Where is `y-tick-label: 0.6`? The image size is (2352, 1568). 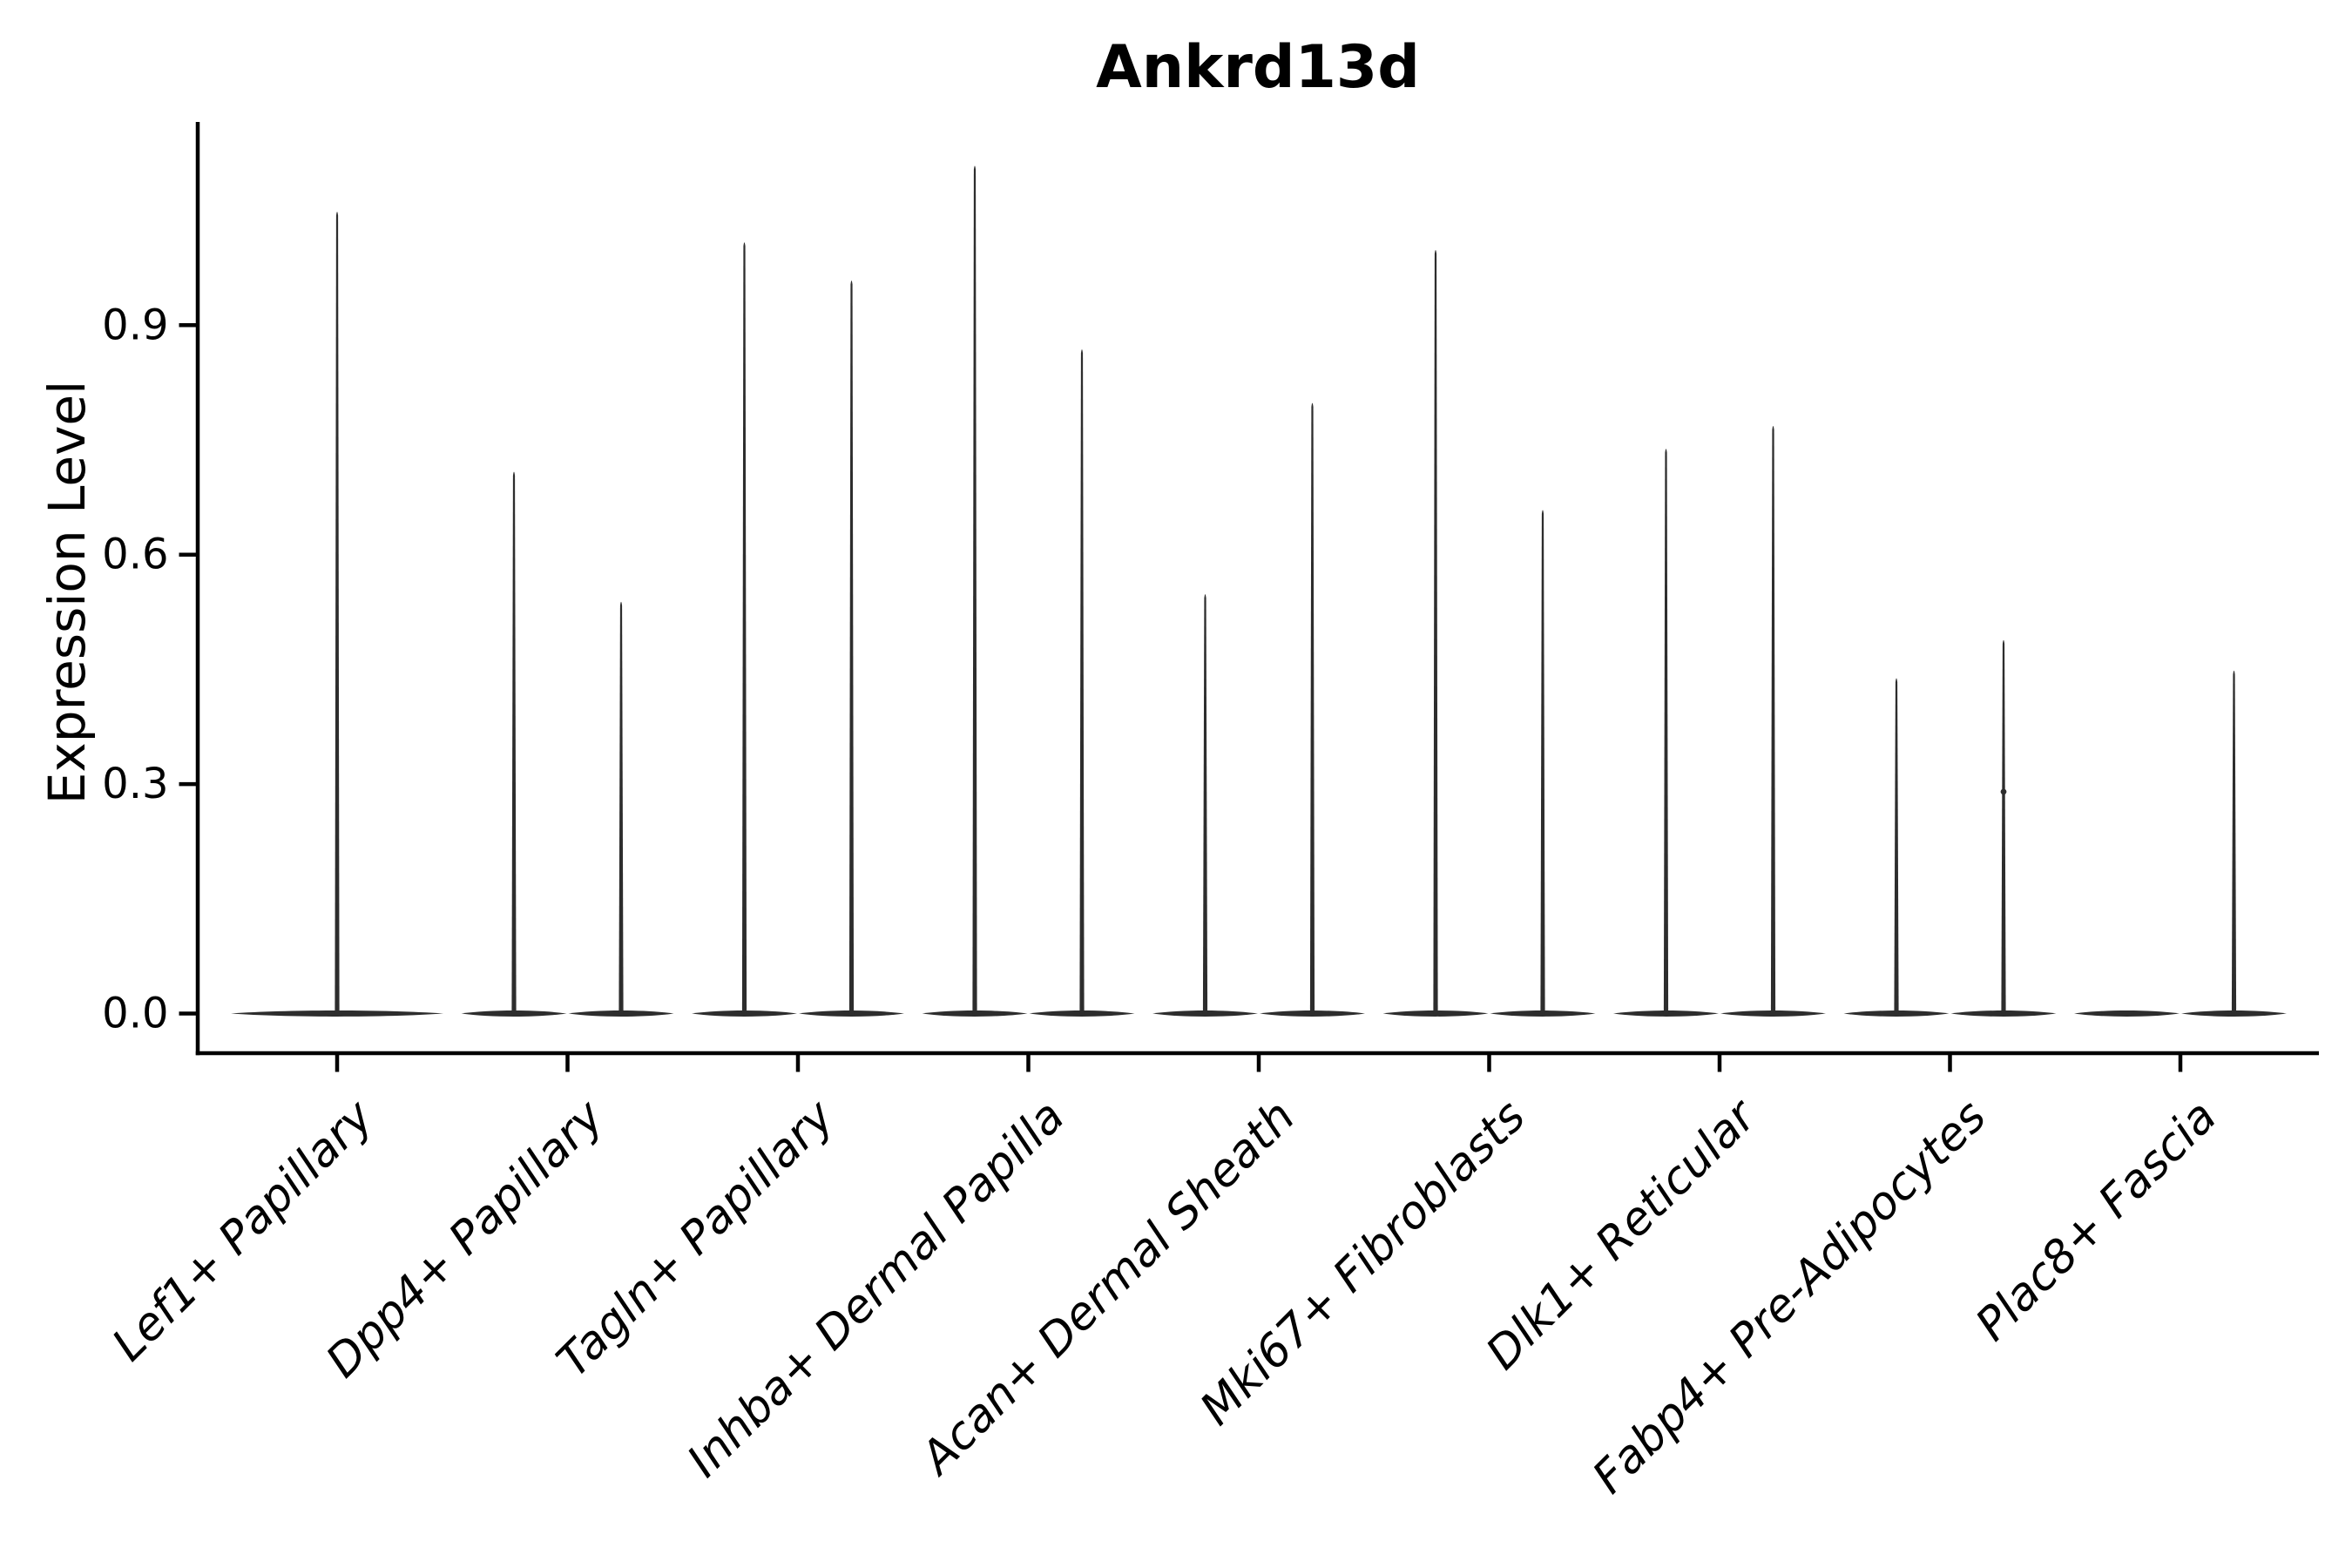 y-tick-label: 0.6 is located at coordinates (135, 555).